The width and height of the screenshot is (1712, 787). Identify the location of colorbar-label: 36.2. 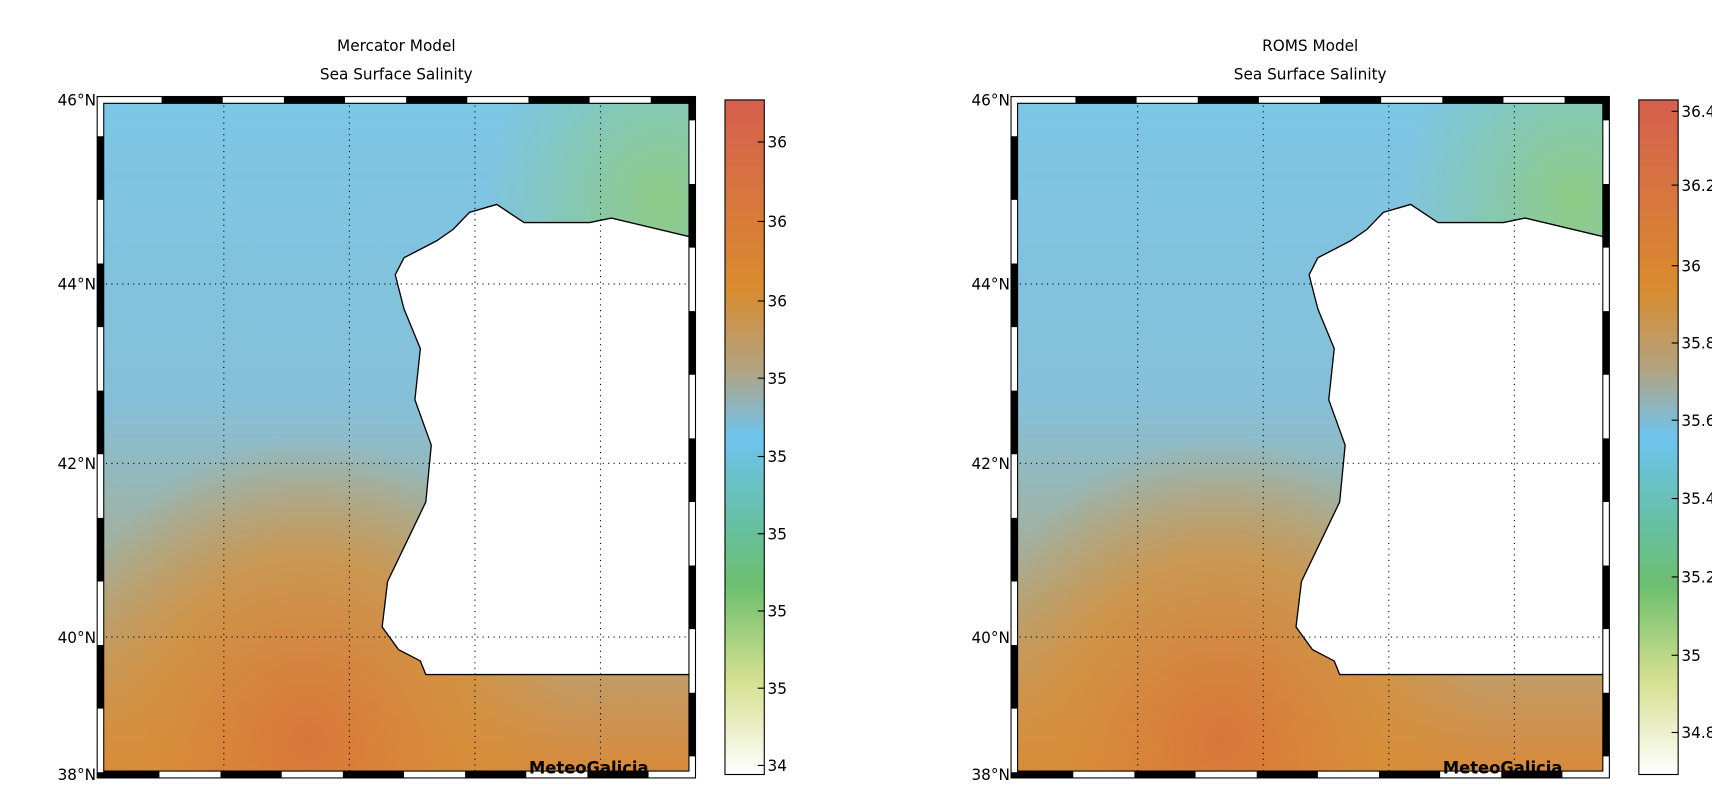
(1696, 186).